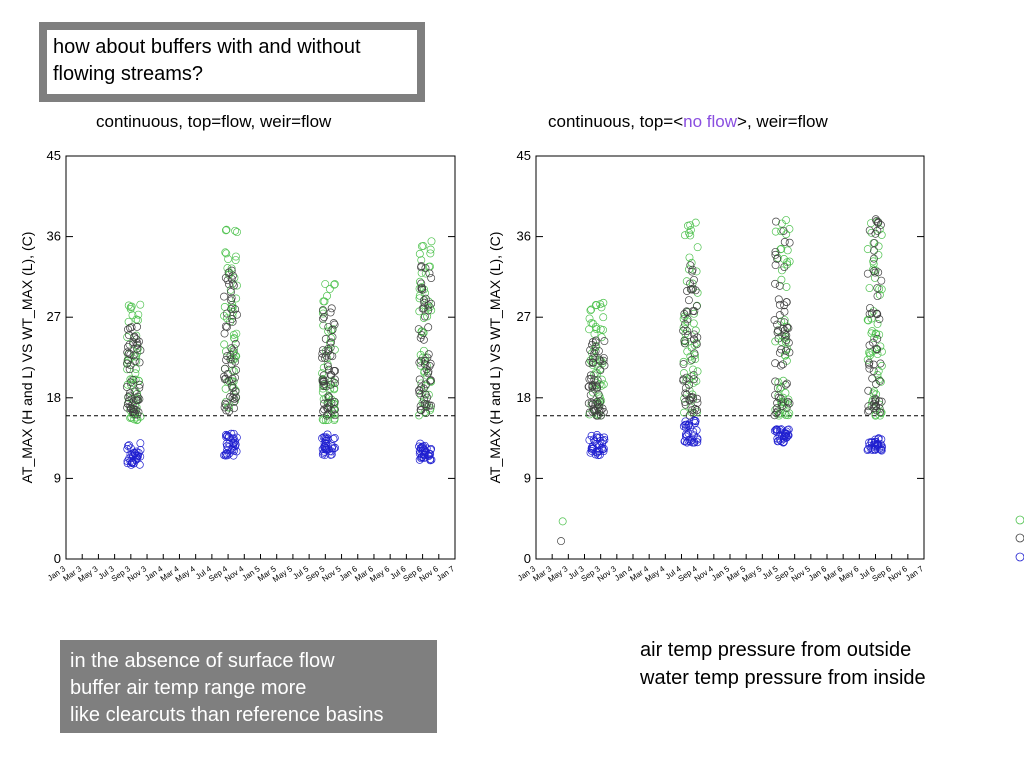  What do you see at coordinates (527, 558) in the screenshot?
I see `y-tick-label: 0` at bounding box center [527, 558].